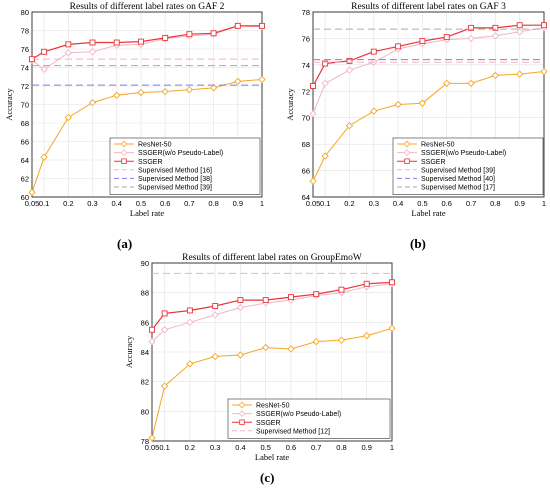 This screenshot has width=550, height=489. I want to click on legend-box, so click(468, 166).